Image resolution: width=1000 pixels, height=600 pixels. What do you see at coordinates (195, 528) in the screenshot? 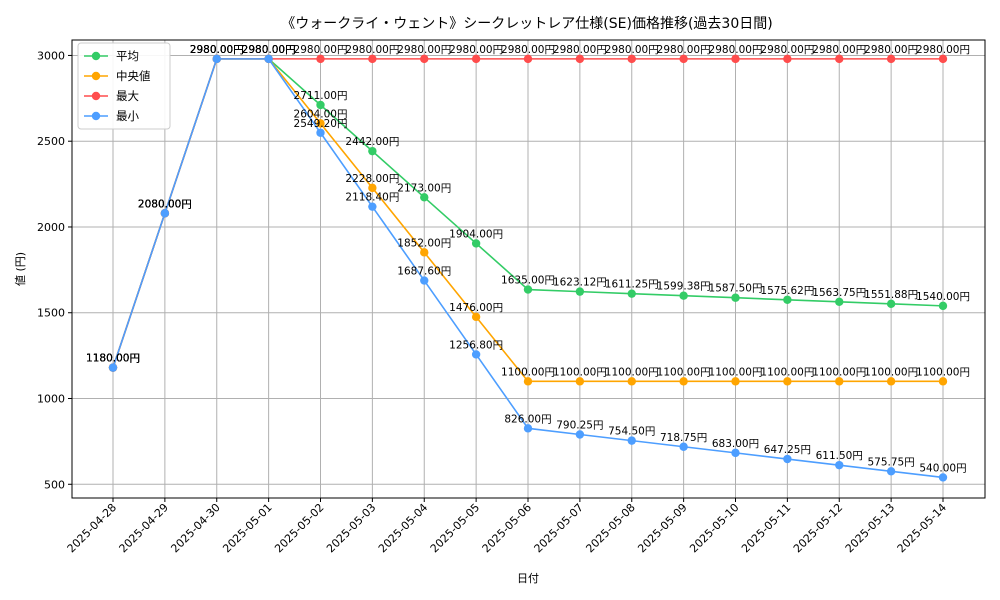
I see `x-tick-label: 2025-04-30` at bounding box center [195, 528].